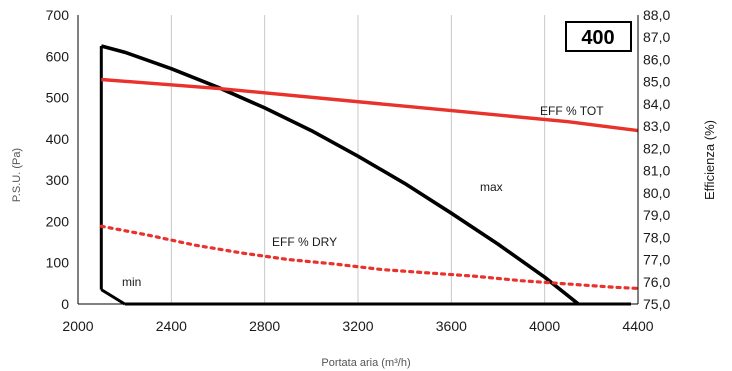 This screenshot has width=732, height=371. What do you see at coordinates (369, 257) in the screenshot?
I see `eff-dry-line` at bounding box center [369, 257].